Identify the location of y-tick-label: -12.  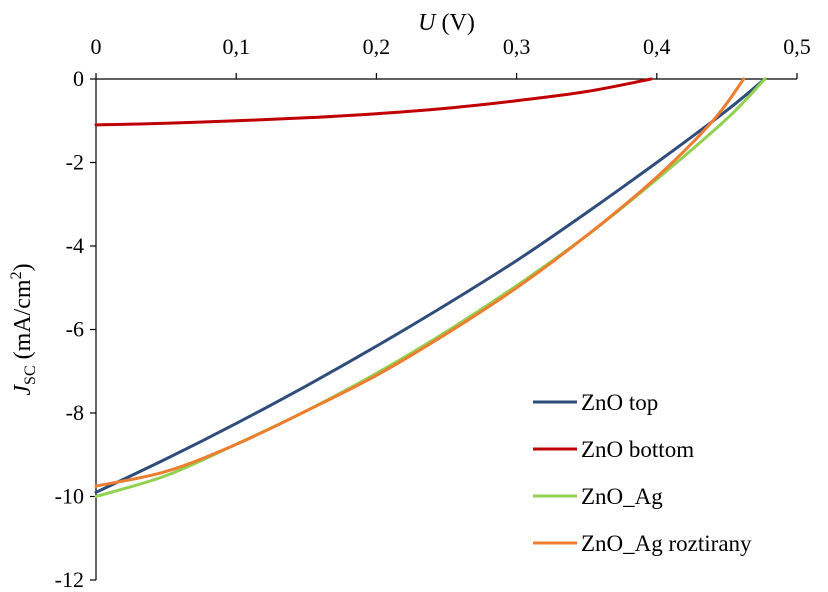
(69, 579).